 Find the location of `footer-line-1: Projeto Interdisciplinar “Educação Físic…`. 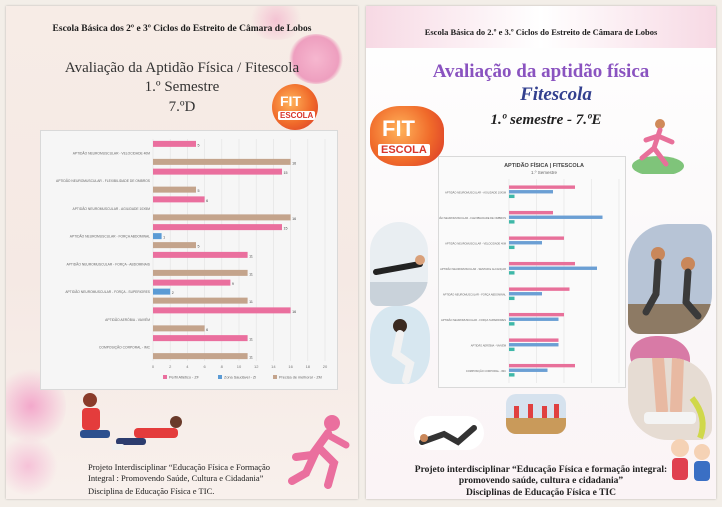

footer-line-1: Projeto Interdisciplinar “Educação Físic… is located at coordinates (179, 467).